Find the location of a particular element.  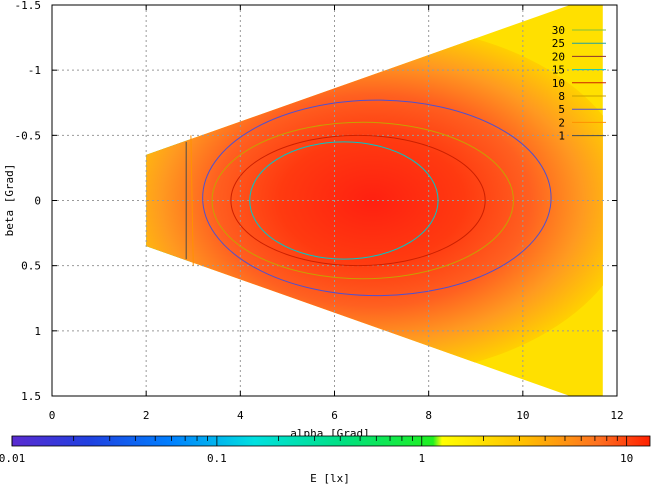

x-tick-label: 8 is located at coordinates (428, 415).